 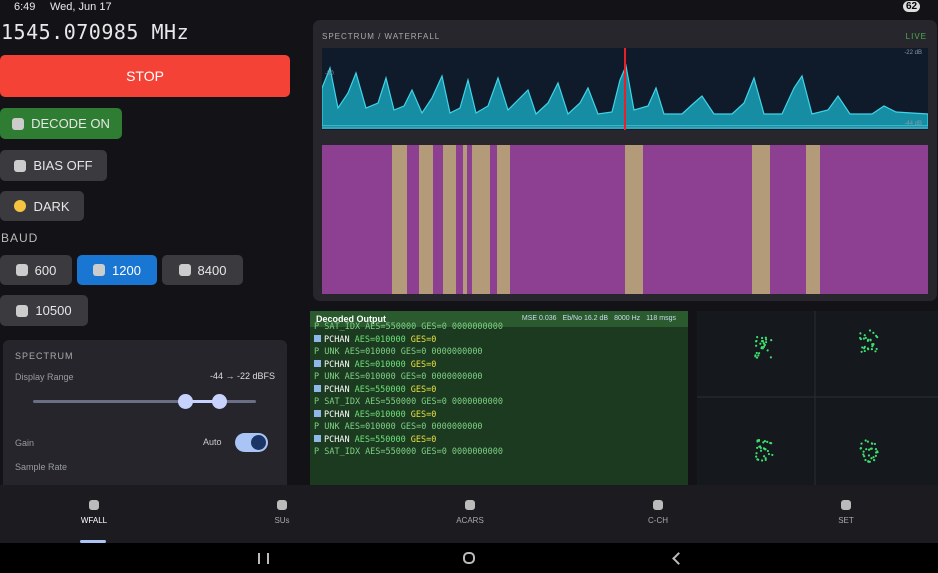 What do you see at coordinates (408, 440) in the screenshot?
I see `message: PCHAN AES=550000 GES=0` at bounding box center [408, 440].